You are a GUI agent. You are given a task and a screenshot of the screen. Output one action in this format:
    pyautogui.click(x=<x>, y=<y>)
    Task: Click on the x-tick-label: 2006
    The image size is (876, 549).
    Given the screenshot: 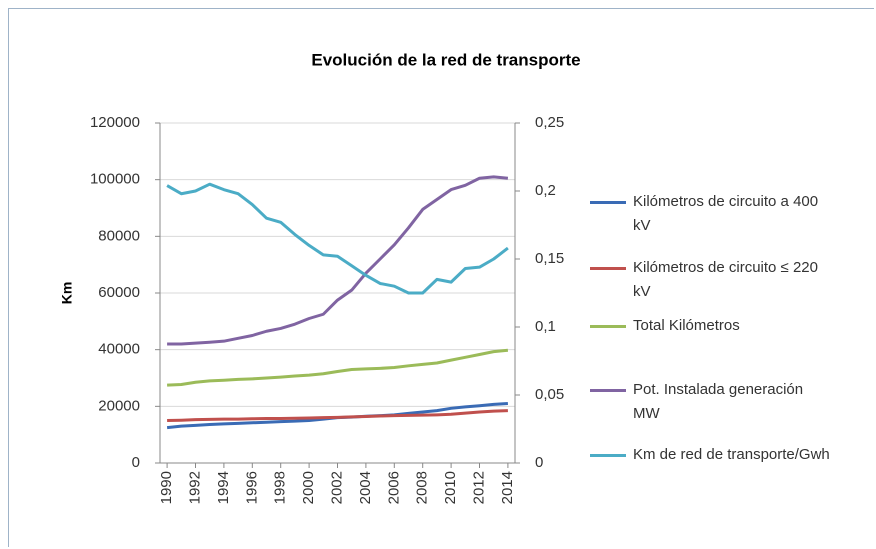 What is the action you would take?
    pyautogui.click(x=393, y=487)
    